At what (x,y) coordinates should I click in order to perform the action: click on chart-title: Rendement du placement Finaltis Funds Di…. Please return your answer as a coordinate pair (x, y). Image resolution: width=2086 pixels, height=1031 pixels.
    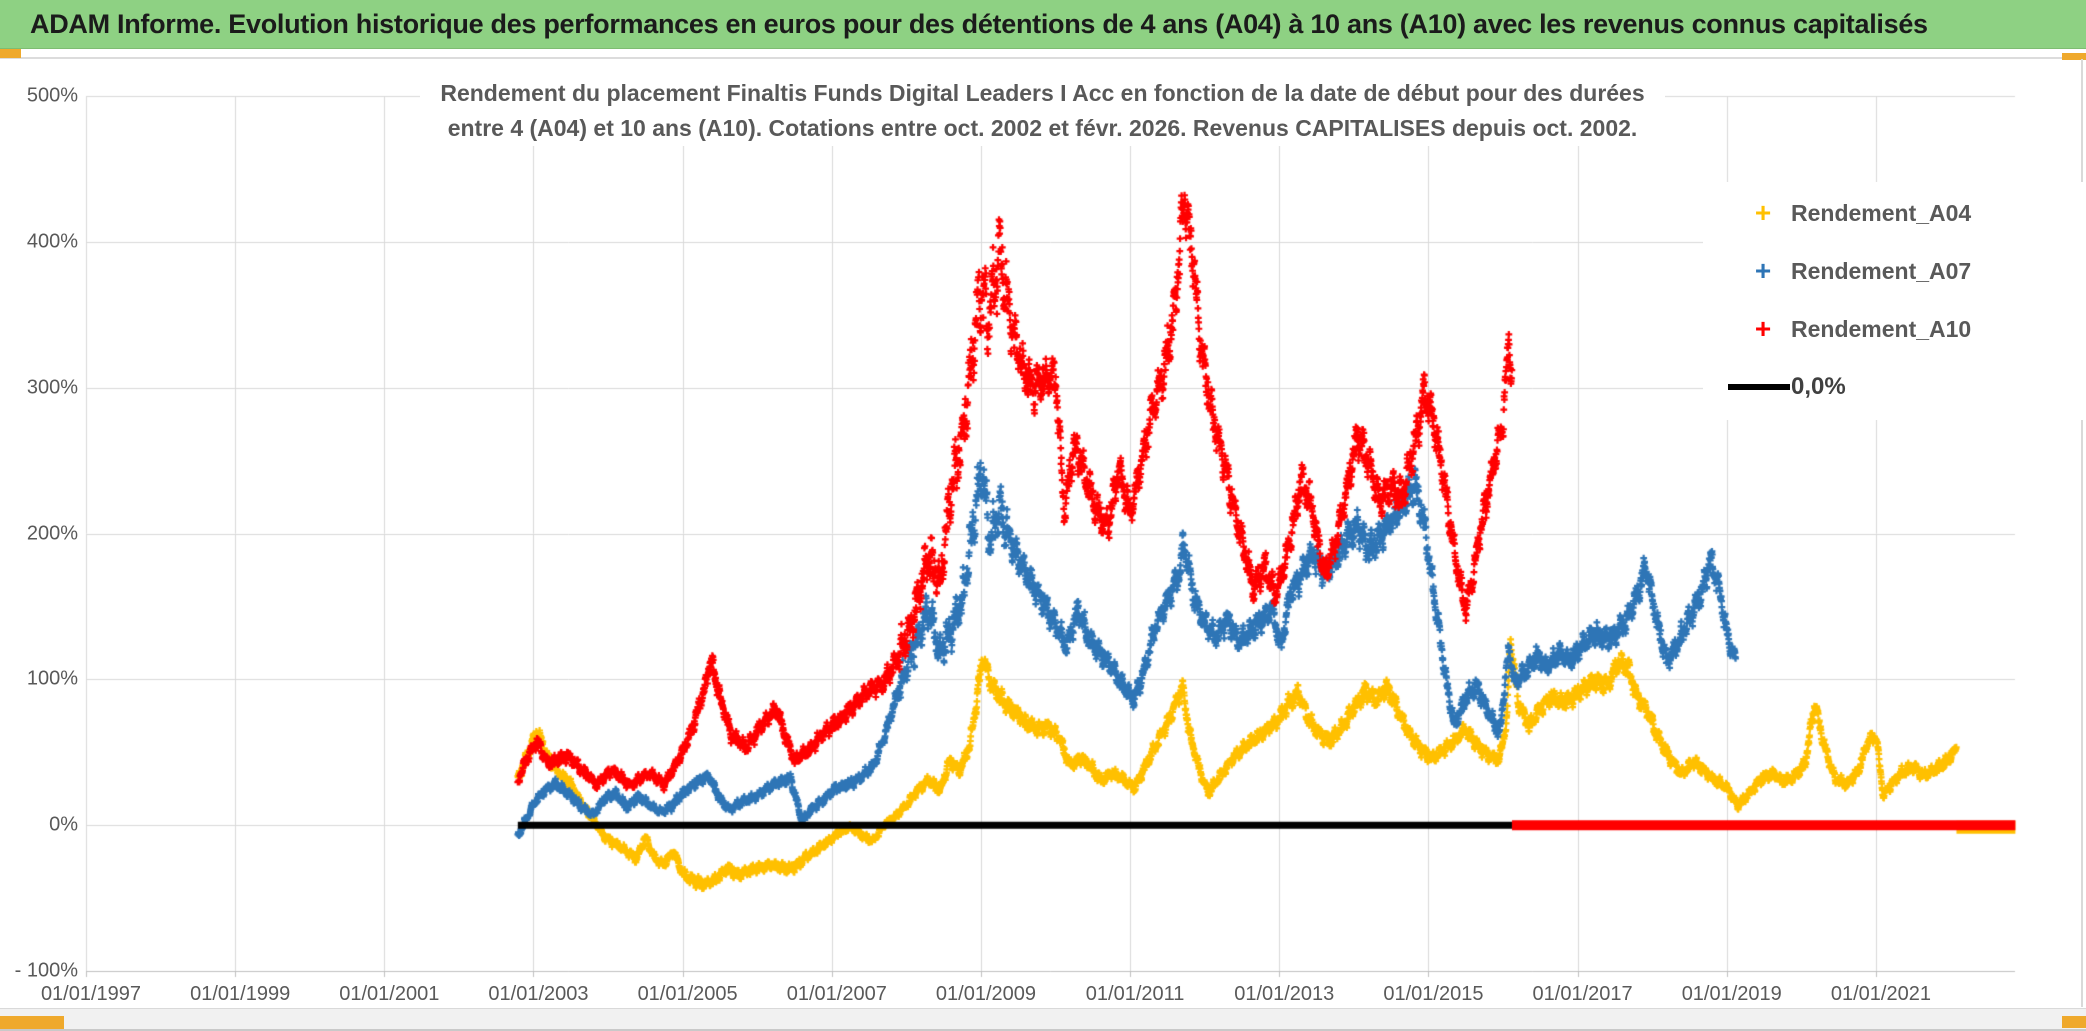
    Looking at the image, I should click on (1042, 111).